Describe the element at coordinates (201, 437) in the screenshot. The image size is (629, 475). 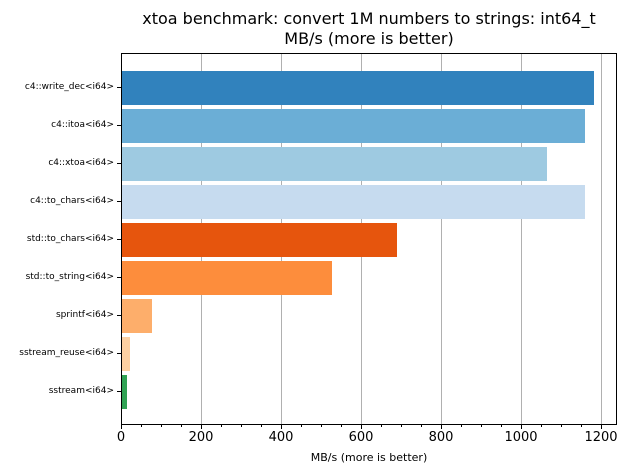
I see `x-tick-label: 200` at that location.